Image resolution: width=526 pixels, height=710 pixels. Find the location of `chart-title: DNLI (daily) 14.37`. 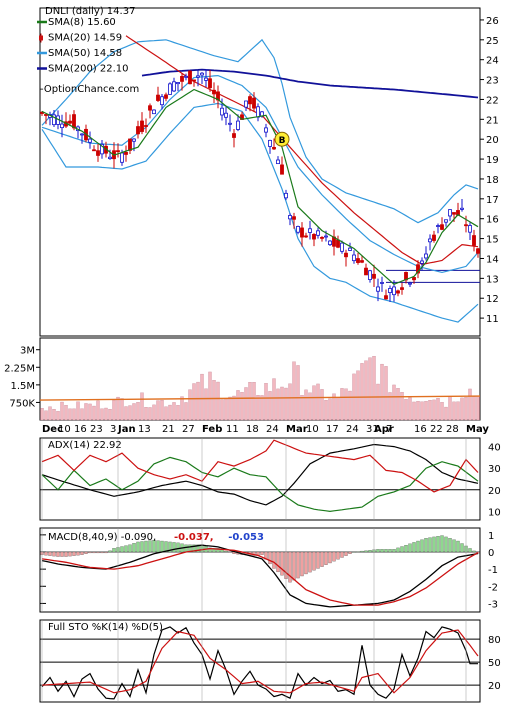

chart-title: DNLI (daily) 14.37 is located at coordinates (90, 11).